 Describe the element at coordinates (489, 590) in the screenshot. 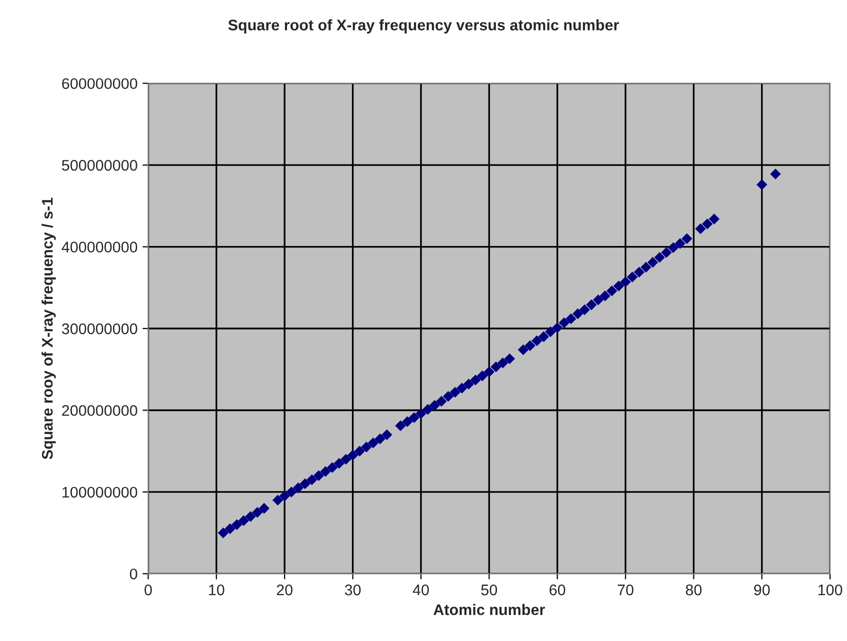

I see `x-tick-label: 50` at that location.